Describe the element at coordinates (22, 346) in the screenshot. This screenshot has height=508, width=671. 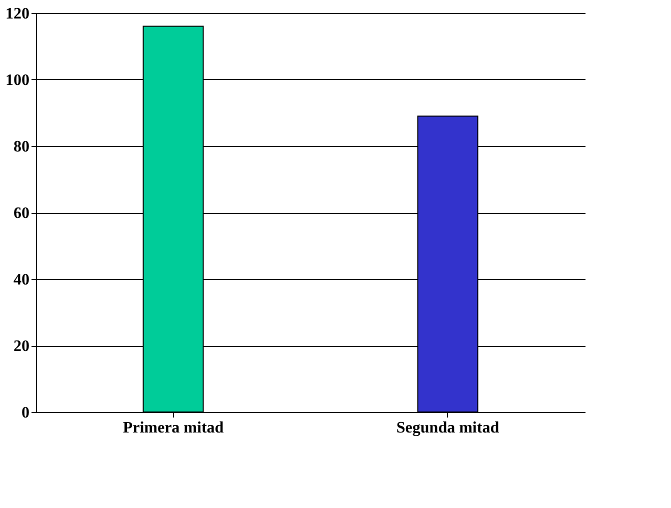
I see `y-tick-label: 20` at that location.